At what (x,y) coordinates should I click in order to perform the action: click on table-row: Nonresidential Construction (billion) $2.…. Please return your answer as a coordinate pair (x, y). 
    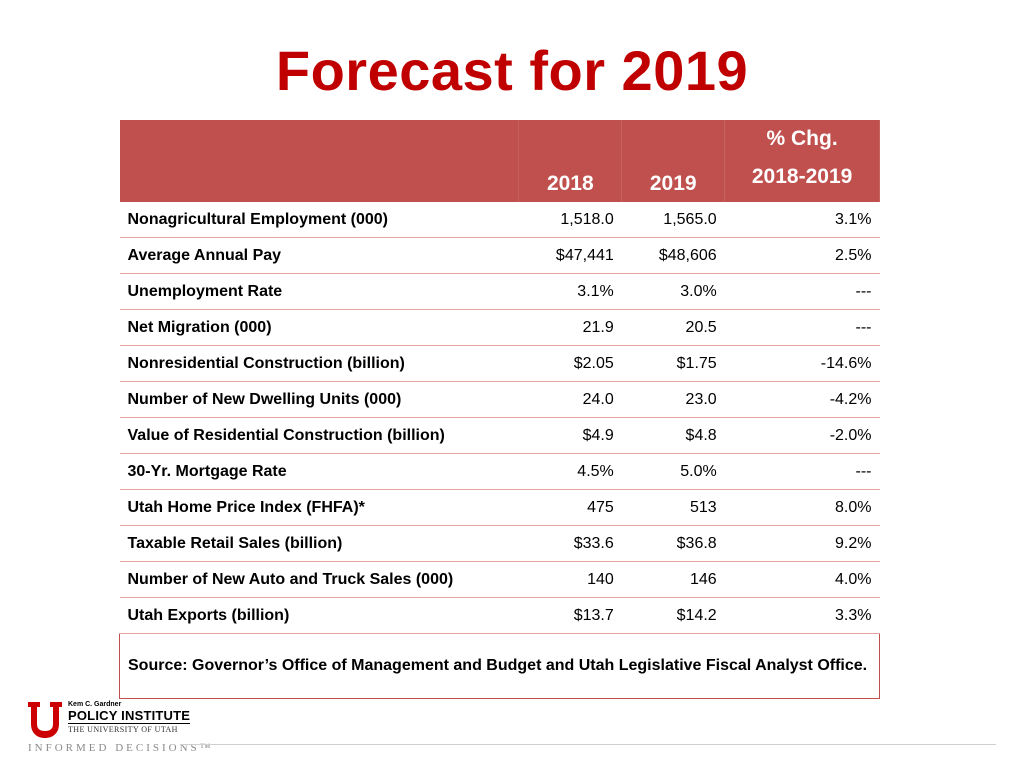
    Looking at the image, I should click on (499, 363).